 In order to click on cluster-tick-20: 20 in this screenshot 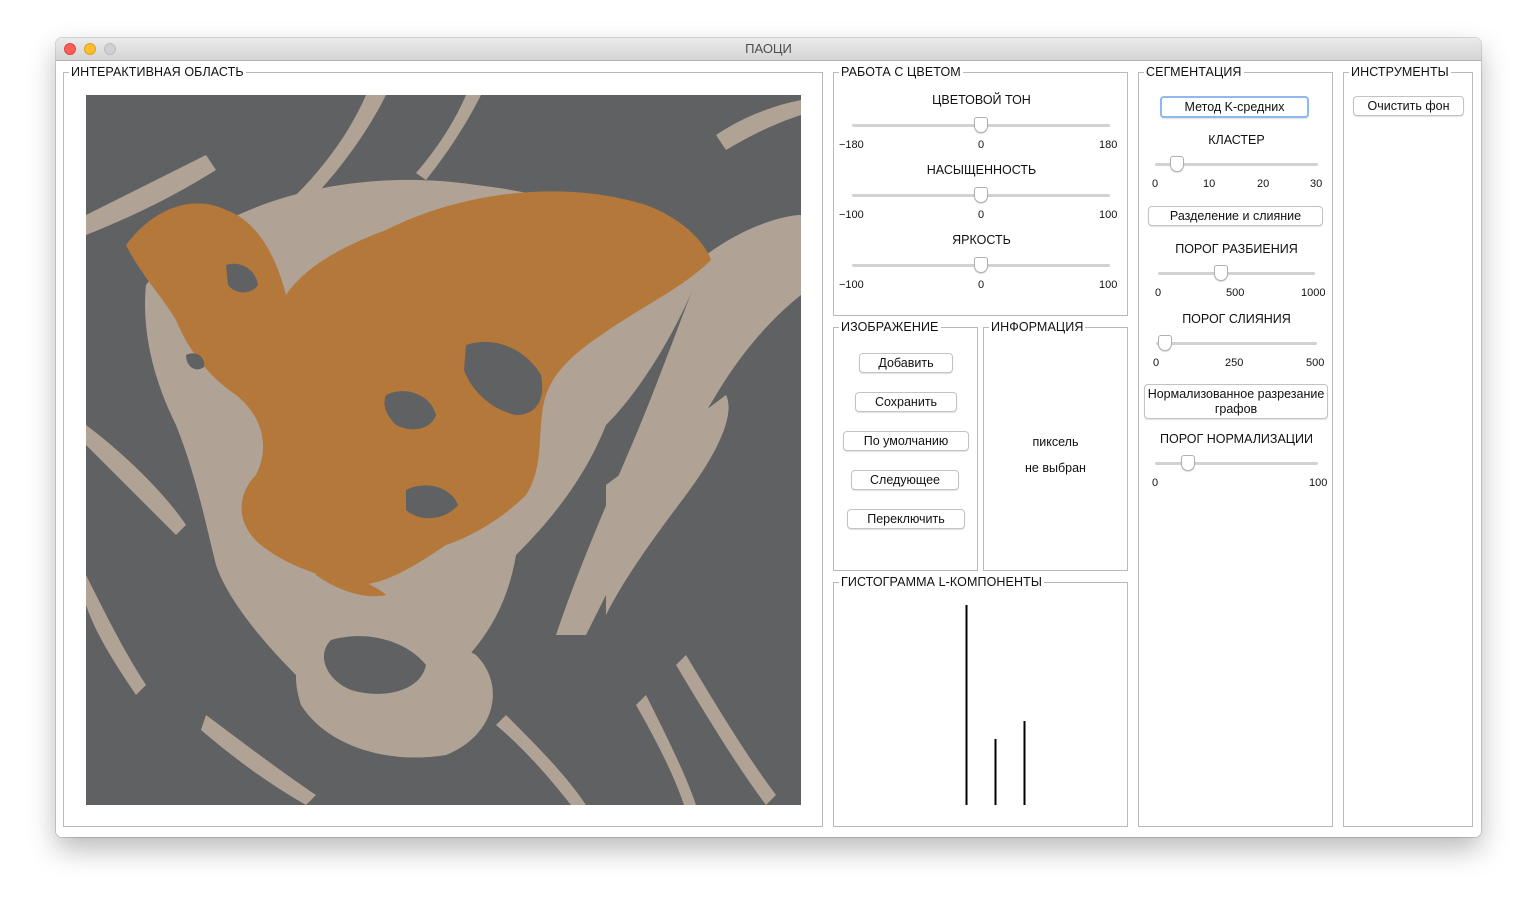, I will do `click(1263, 184)`.